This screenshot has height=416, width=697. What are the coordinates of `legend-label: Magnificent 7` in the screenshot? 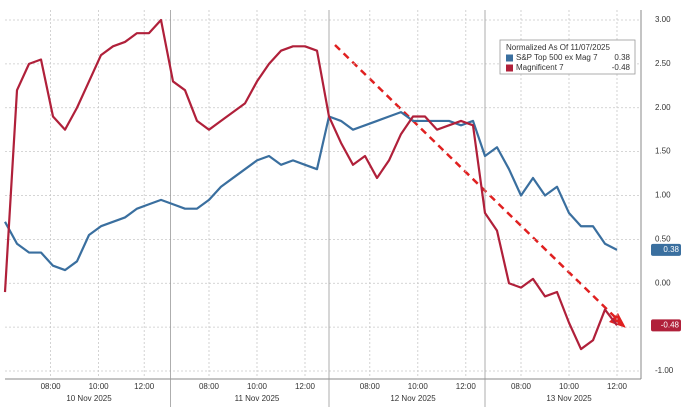 It's located at (540, 67).